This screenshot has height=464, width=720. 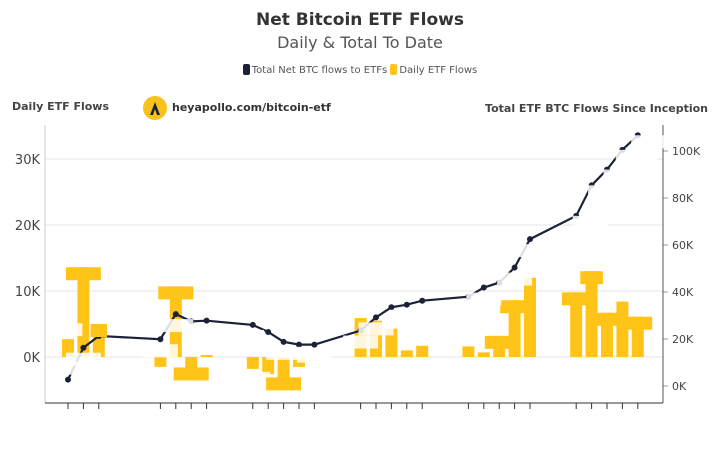 I want to click on legend-label: Total Net BTC flows to ETFs, so click(x=319, y=70).